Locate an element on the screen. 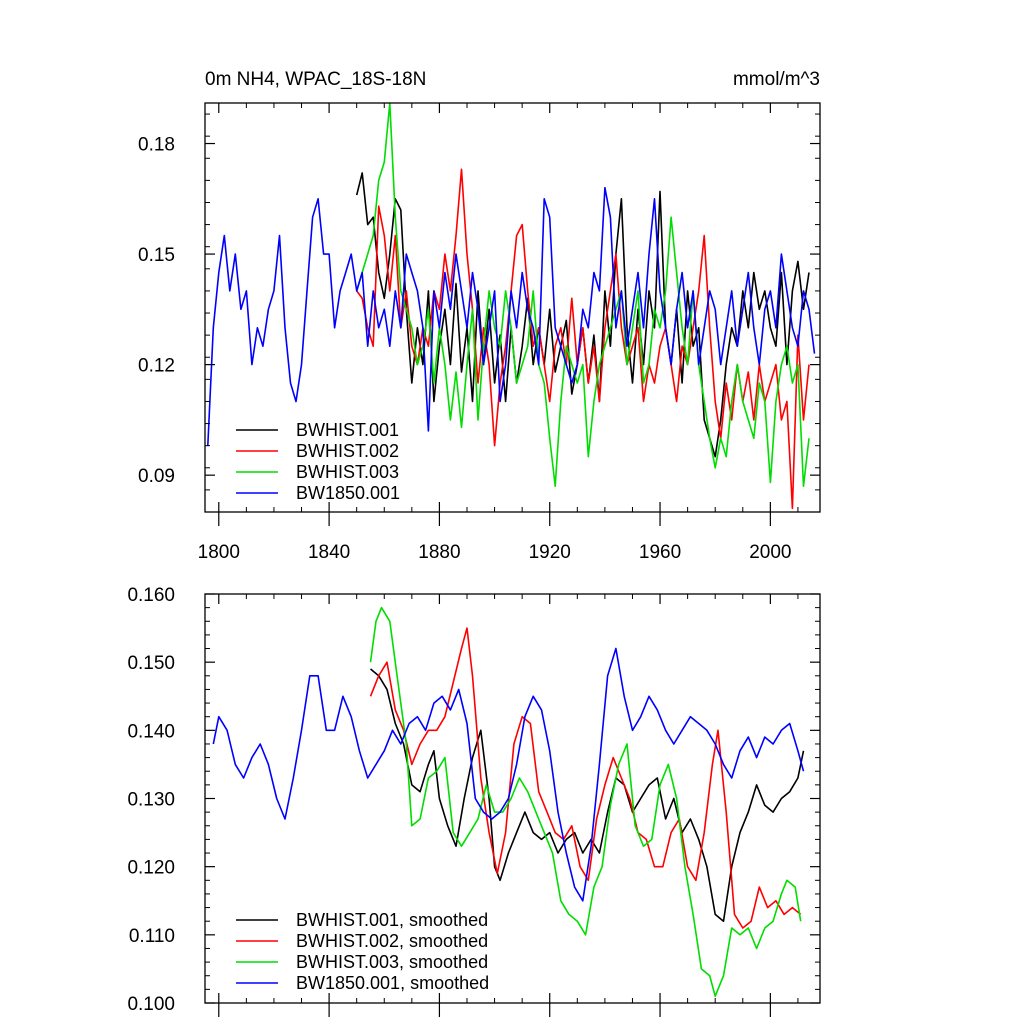 The width and height of the screenshot is (1024, 1024). y-tick-label: 0.120 is located at coordinates (151, 868).